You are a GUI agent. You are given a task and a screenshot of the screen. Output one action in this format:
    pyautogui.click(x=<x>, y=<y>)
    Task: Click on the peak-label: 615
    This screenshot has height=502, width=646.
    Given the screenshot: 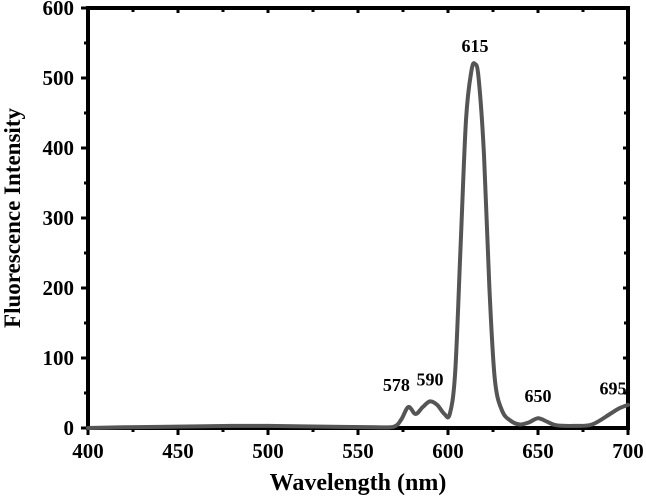 What is the action you would take?
    pyautogui.click(x=475, y=46)
    